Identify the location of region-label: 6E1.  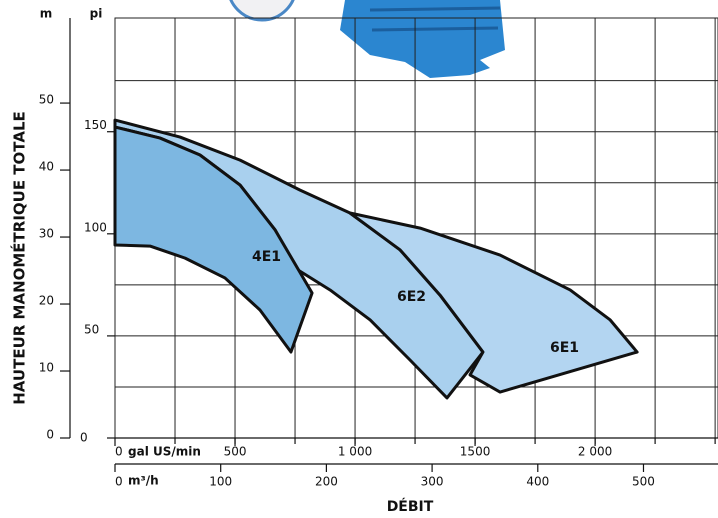
(564, 348).